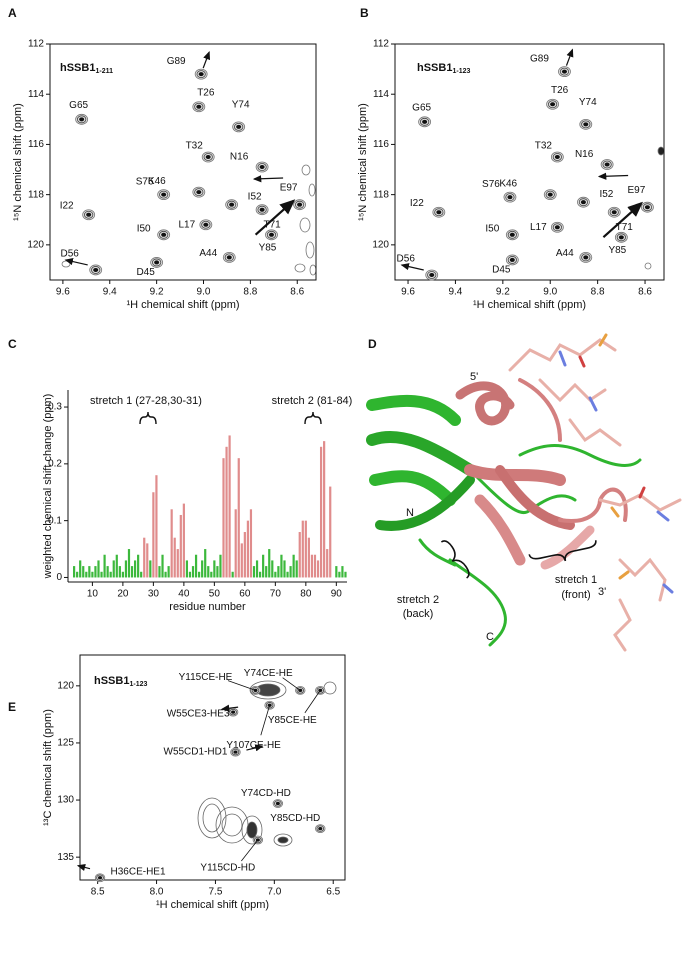 The height and width of the screenshot is (957, 697). I want to click on peak-label: L17, so click(538, 227).